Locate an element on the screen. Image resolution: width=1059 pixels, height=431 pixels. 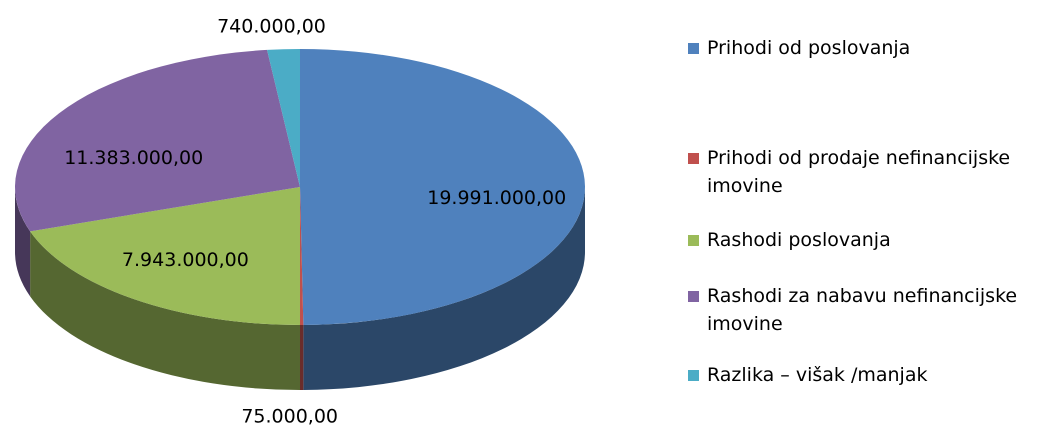
legend-item: Rashodi za nabavu nefinancijske imovine is located at coordinates (870, 310).